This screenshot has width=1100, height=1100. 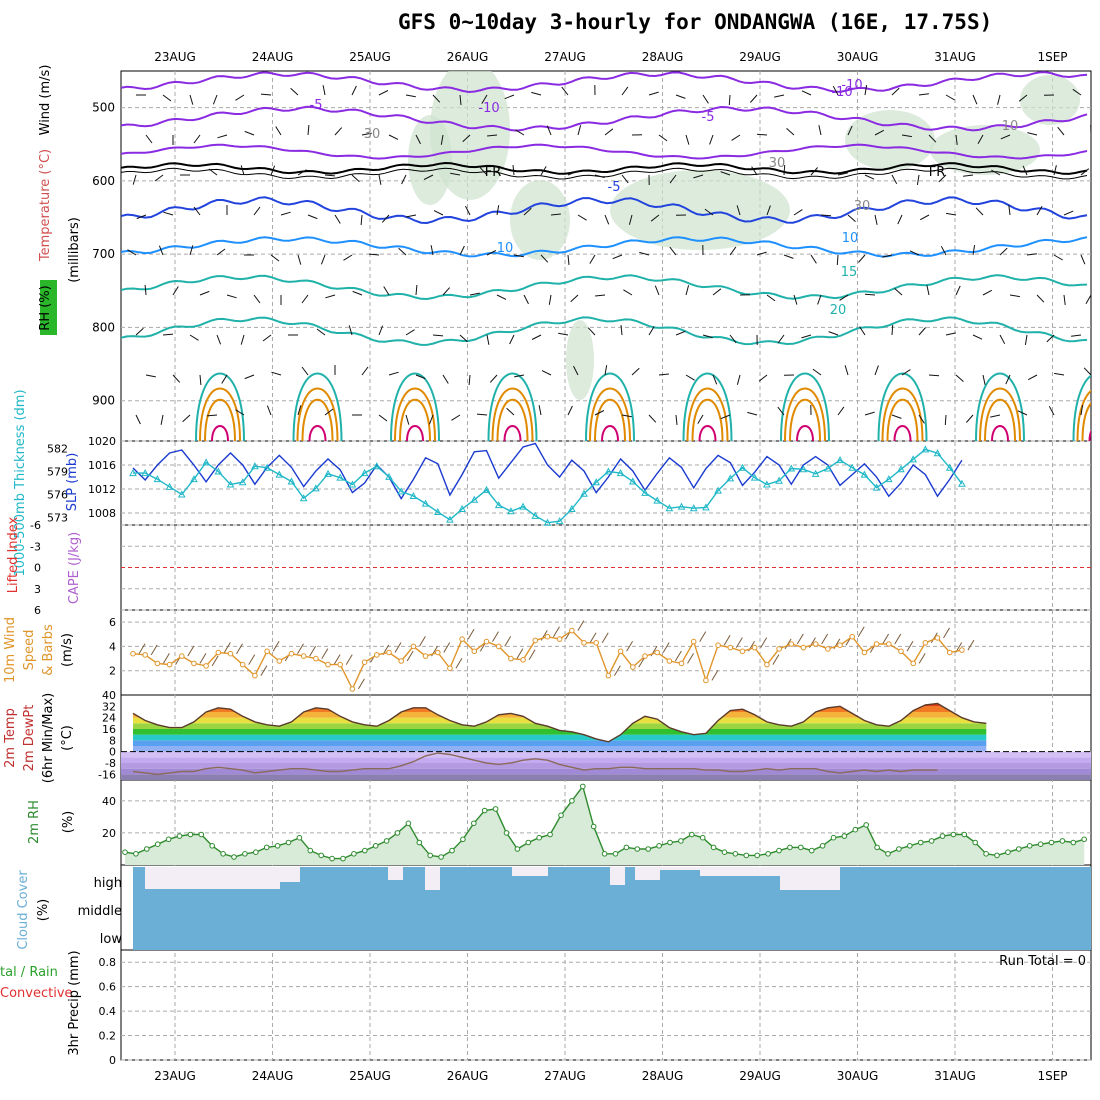 What do you see at coordinates (273, 57) in the screenshot?
I see `date-label-top: 24AUG` at bounding box center [273, 57].